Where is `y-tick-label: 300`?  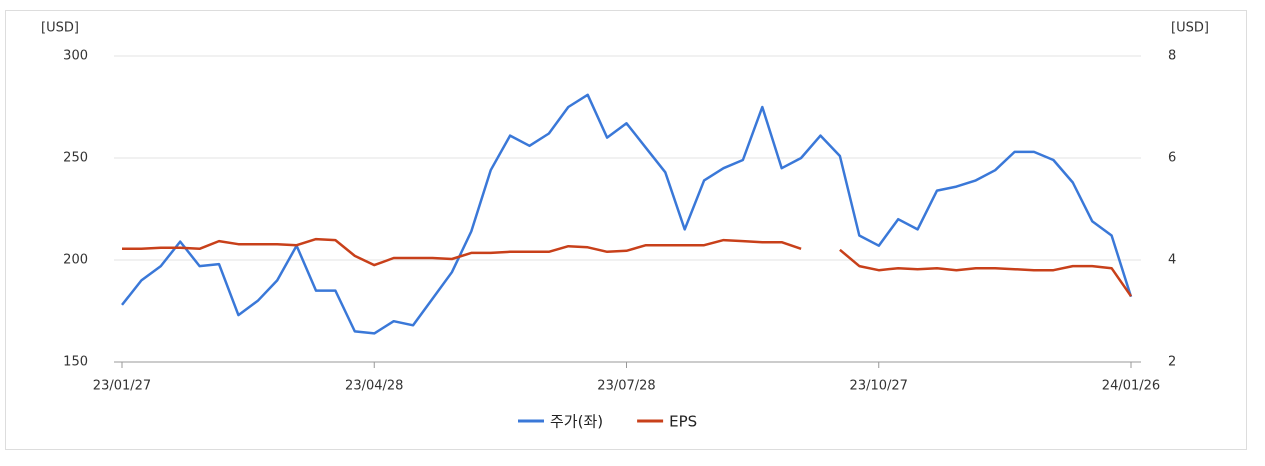
y-tick-label: 300 is located at coordinates (75, 56).